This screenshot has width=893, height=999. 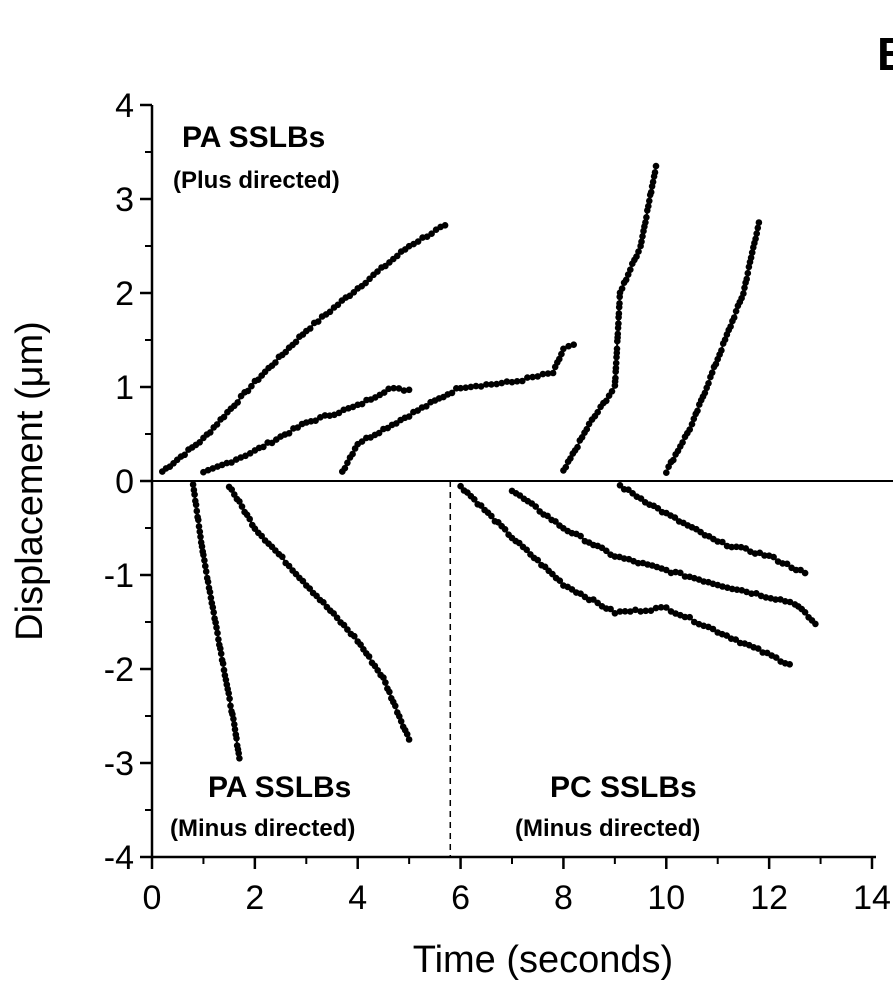 I want to click on panel-label: B, so click(x=885, y=54).